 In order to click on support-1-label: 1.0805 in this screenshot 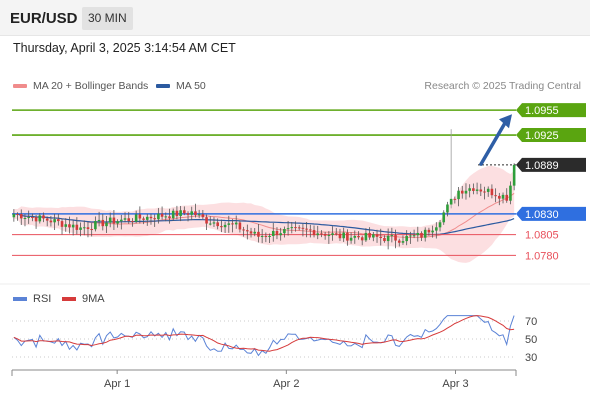, I will do `click(542, 236)`.